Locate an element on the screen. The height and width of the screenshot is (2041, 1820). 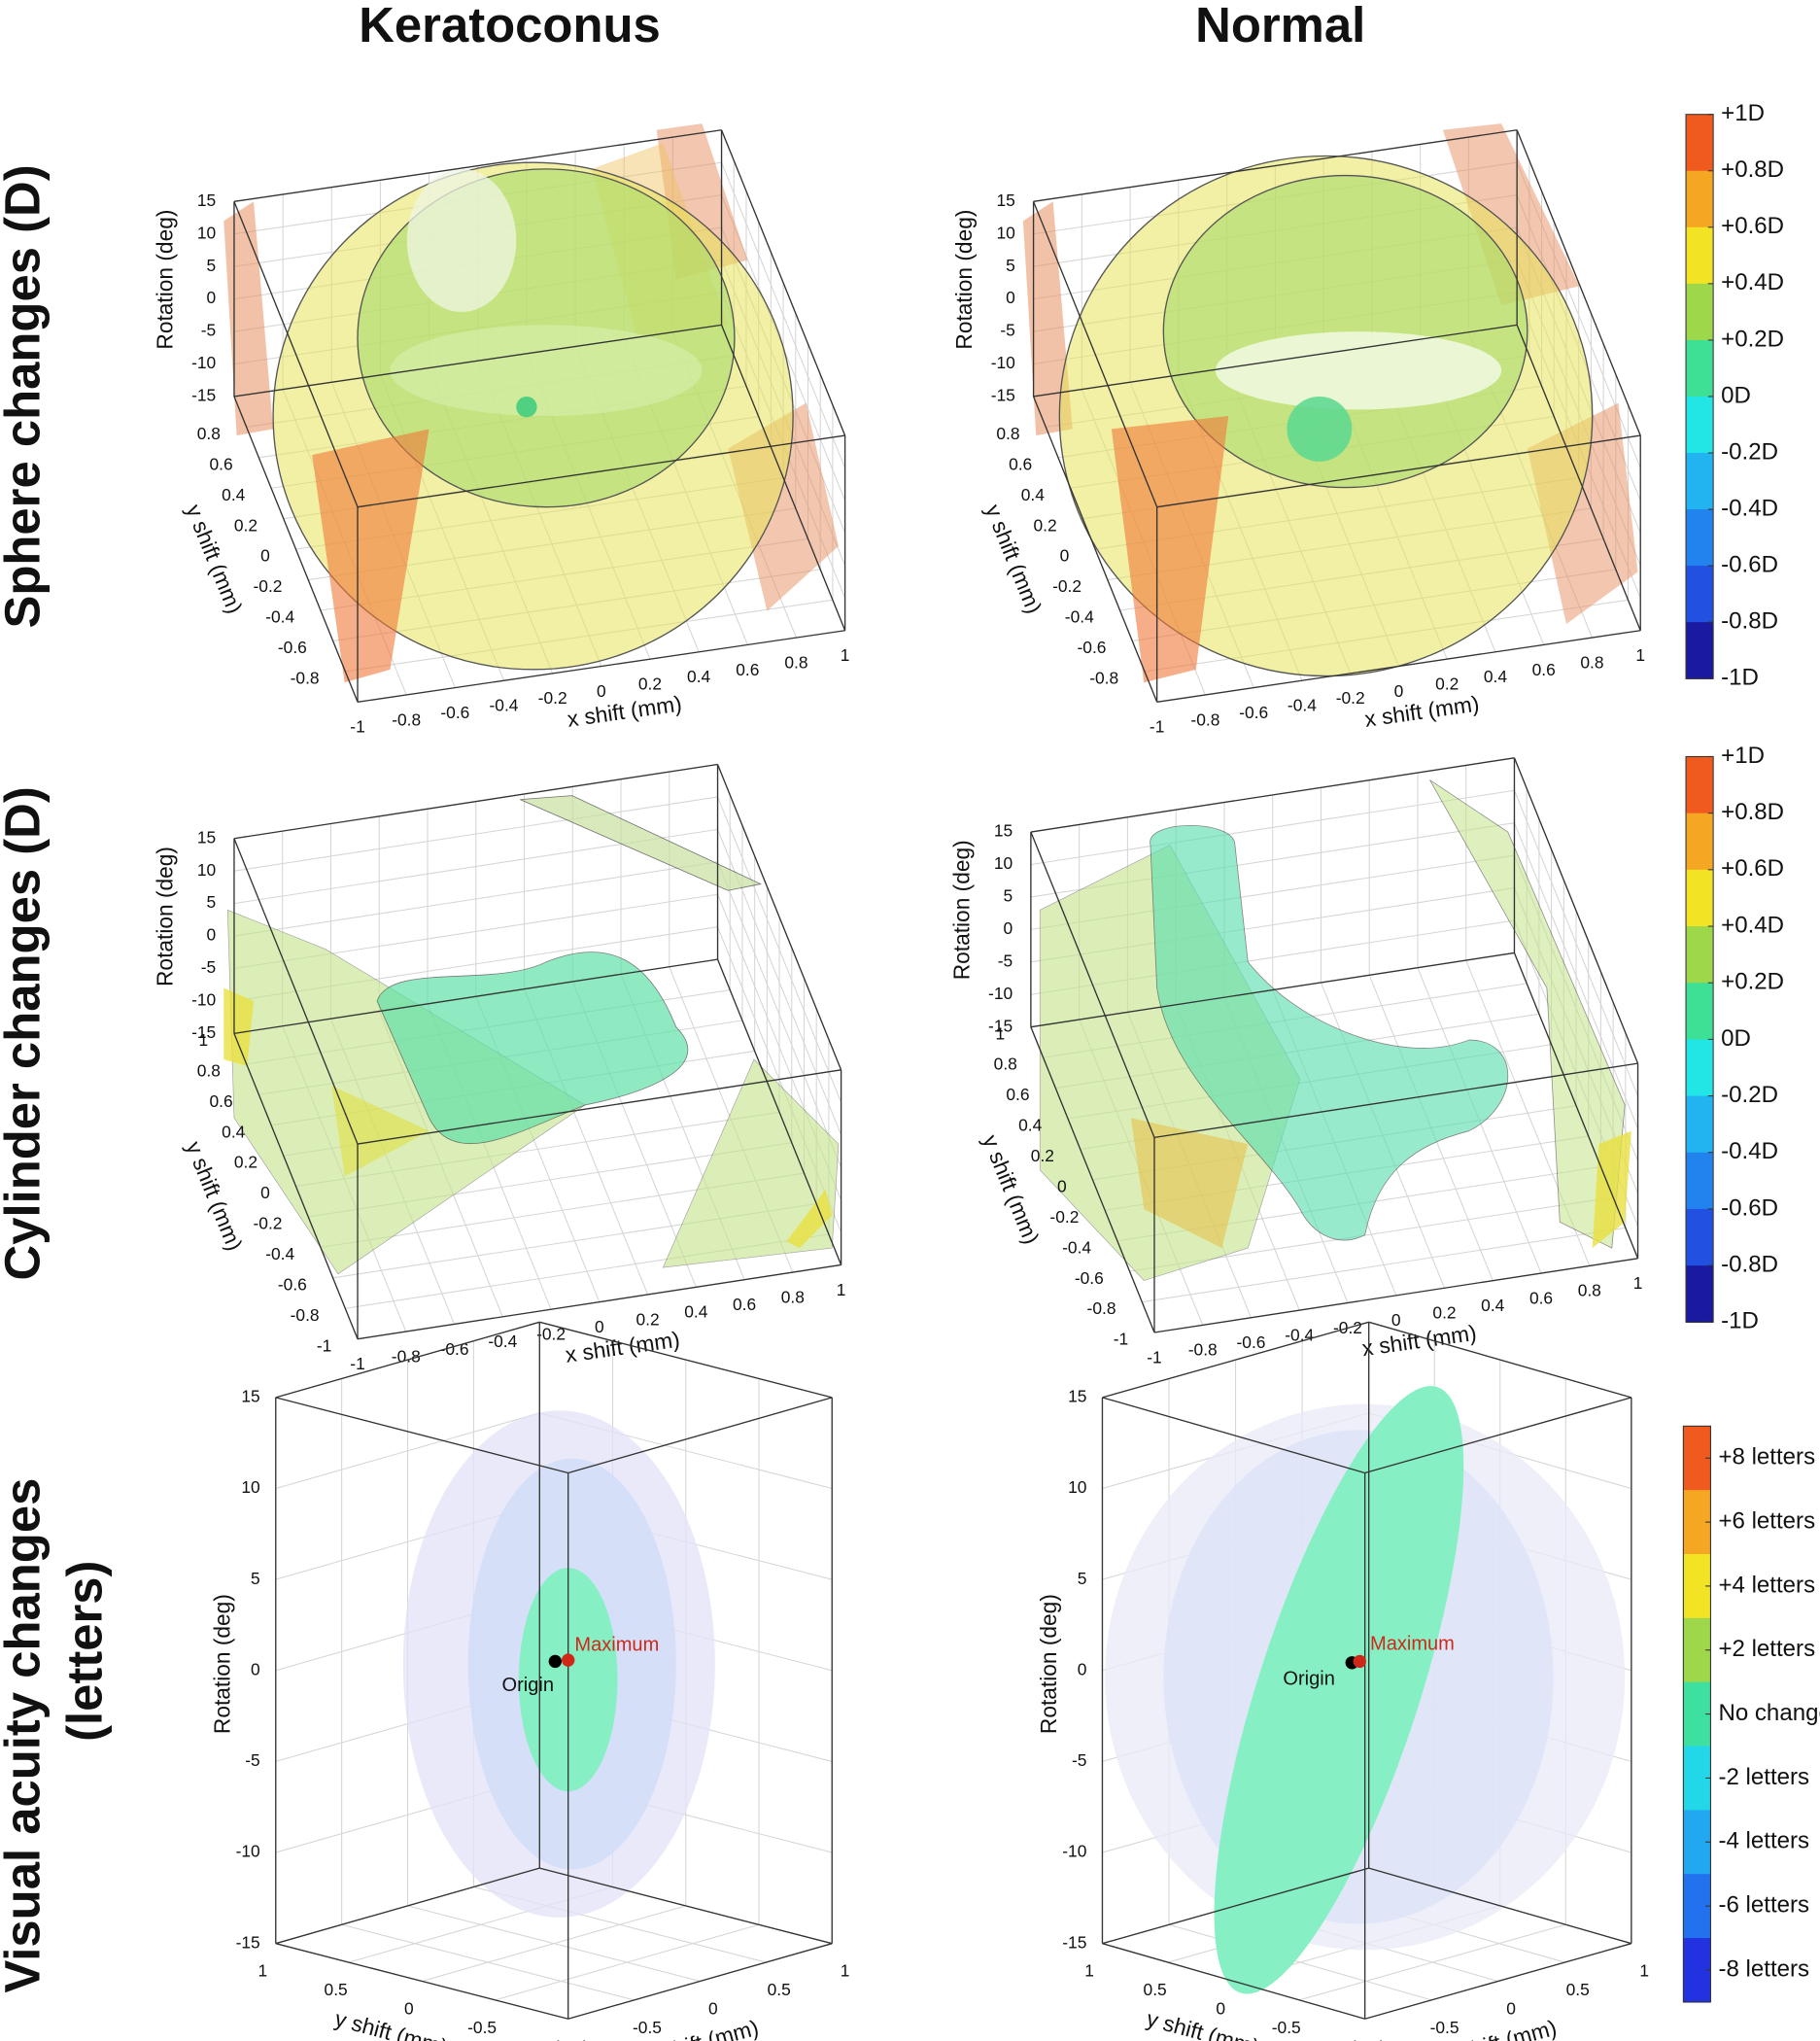
colorbar-label: +0.6D is located at coordinates (1752, 868).